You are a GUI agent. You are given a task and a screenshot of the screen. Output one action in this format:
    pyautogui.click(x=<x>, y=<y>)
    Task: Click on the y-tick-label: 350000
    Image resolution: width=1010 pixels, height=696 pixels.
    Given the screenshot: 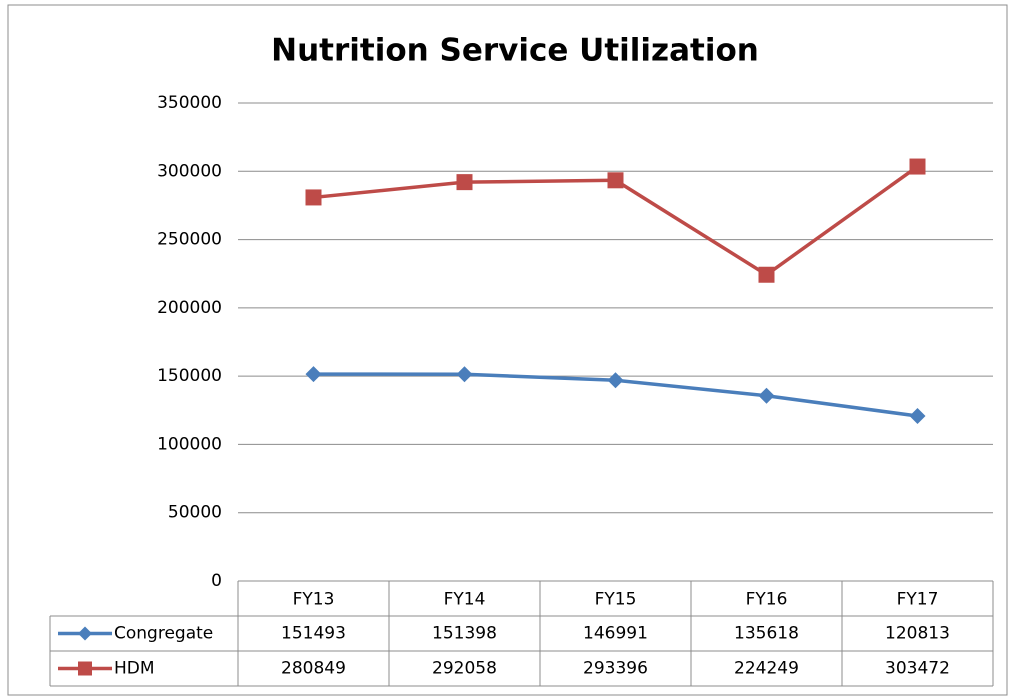 What is the action you would take?
    pyautogui.click(x=189, y=103)
    